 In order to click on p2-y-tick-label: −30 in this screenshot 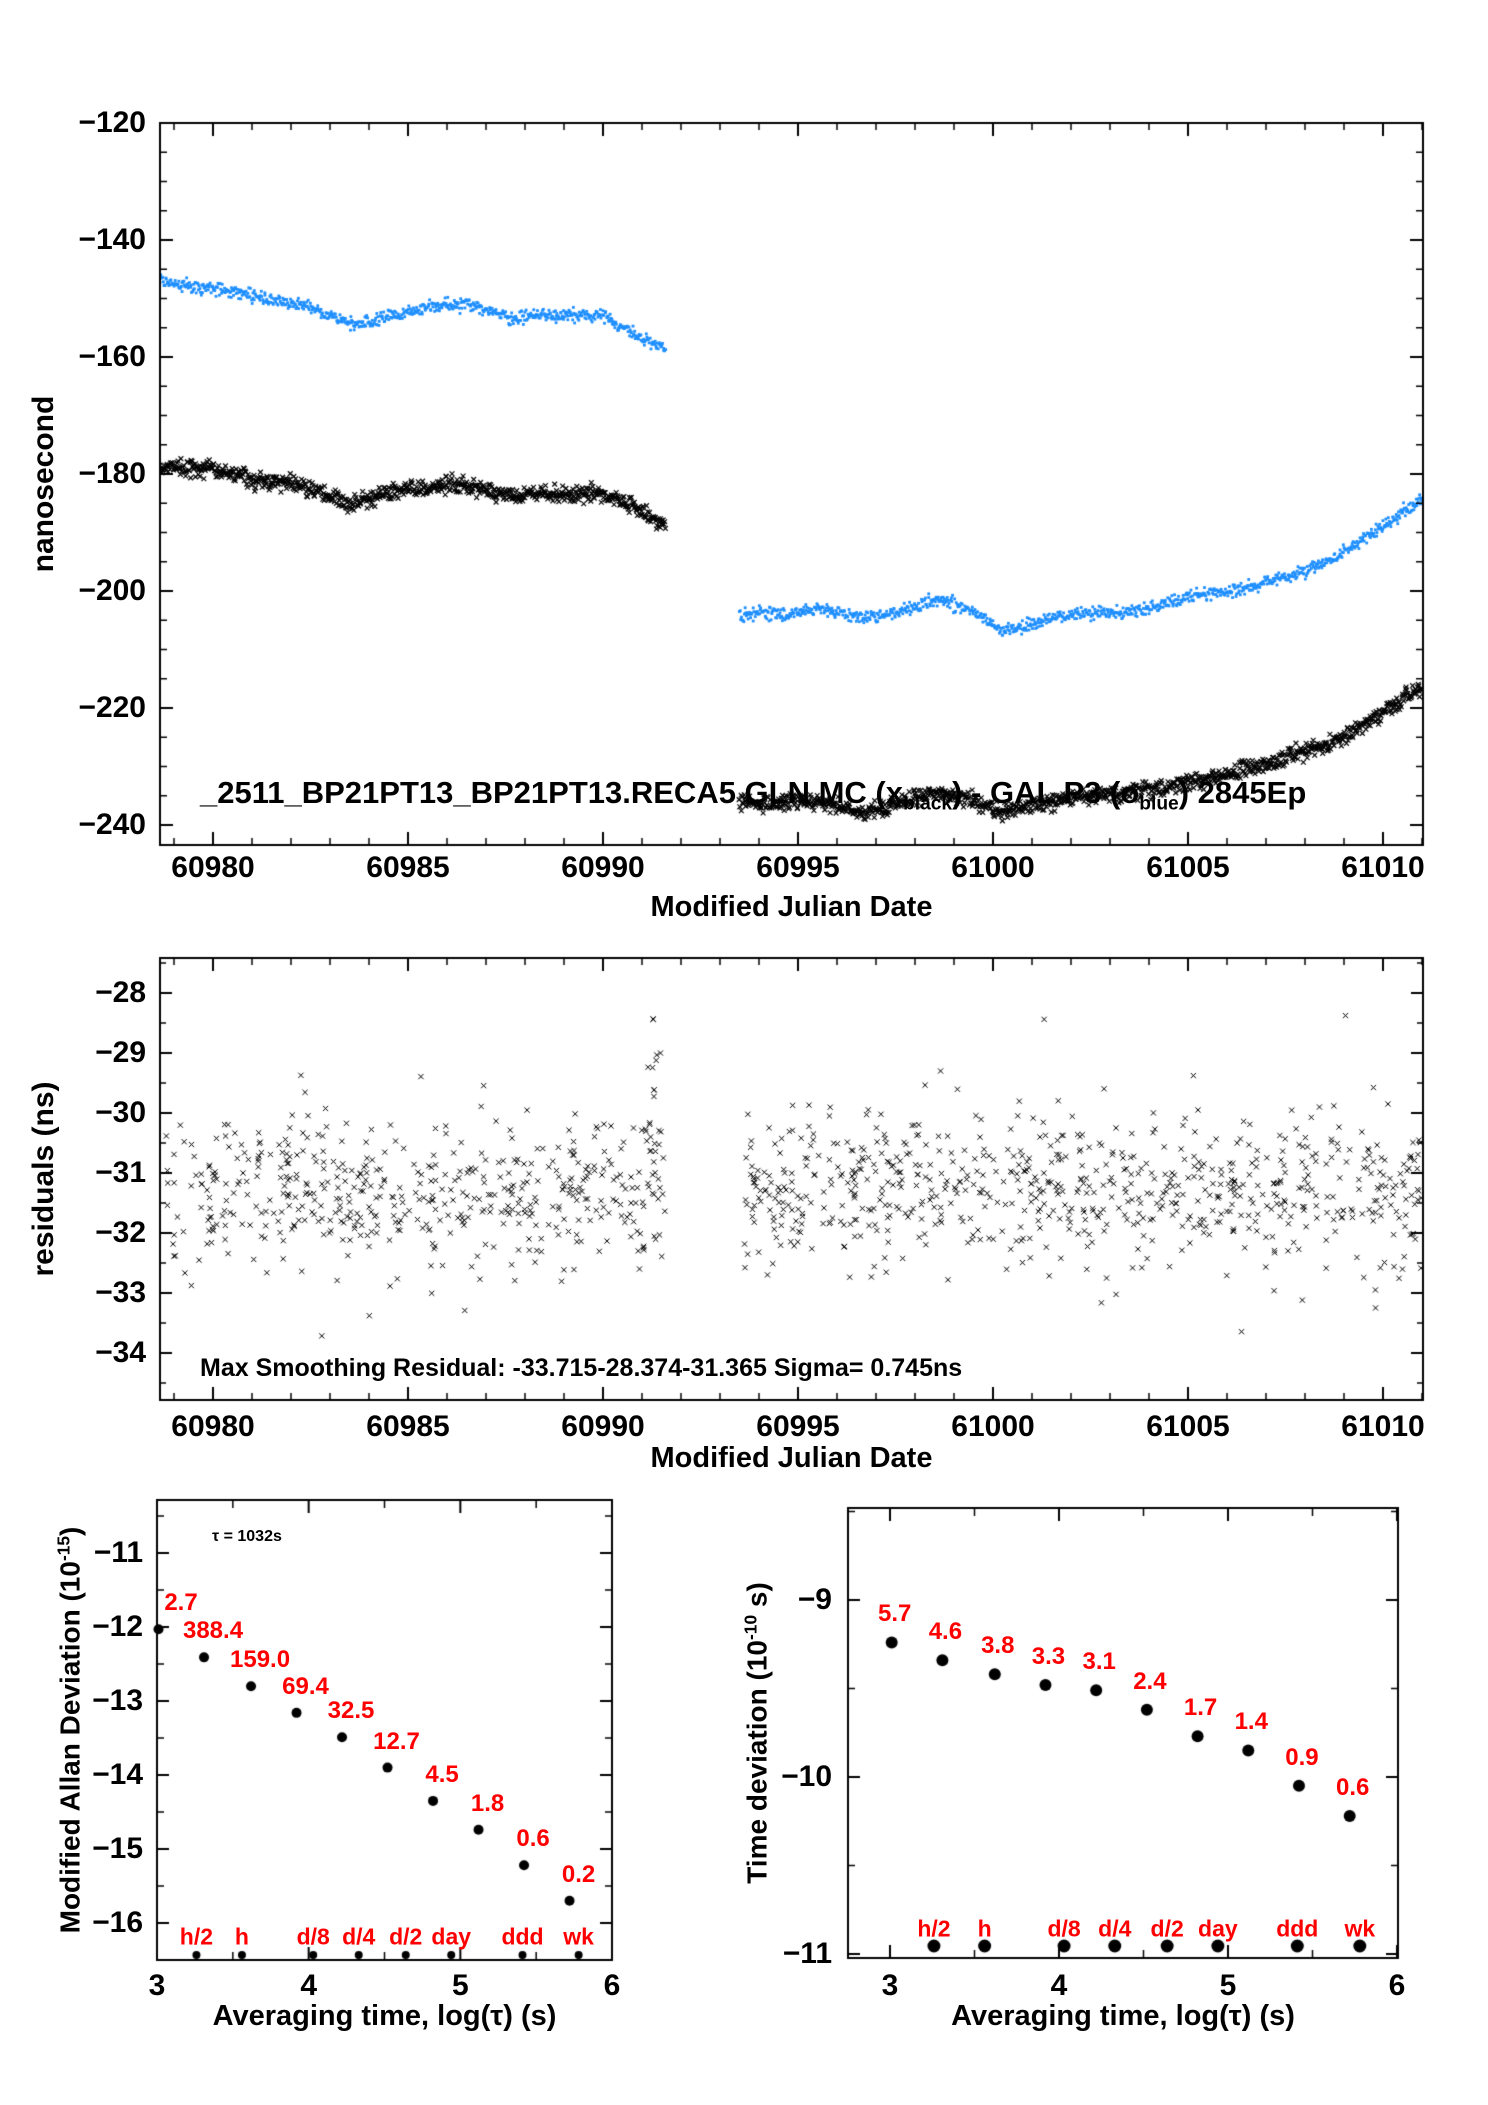, I will do `click(120, 1112)`.